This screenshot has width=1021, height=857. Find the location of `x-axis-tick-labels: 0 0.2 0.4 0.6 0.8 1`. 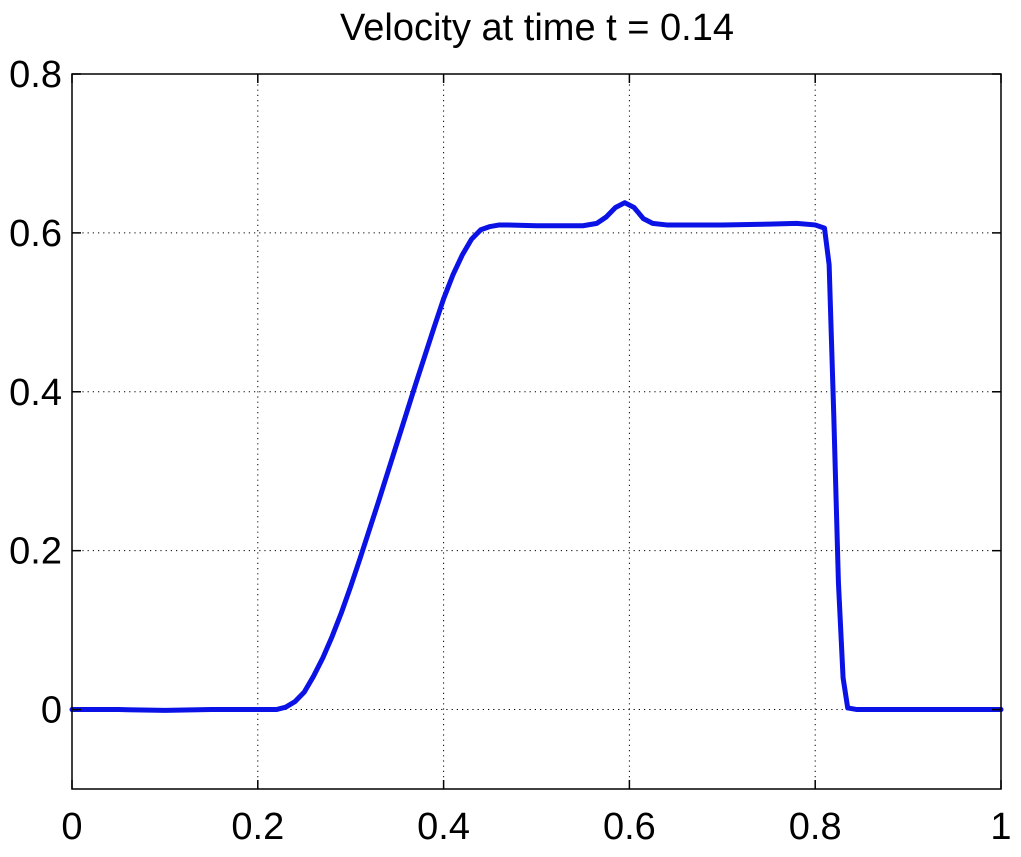

x-axis-tick-labels: 0 0.2 0.4 0.6 0.8 1 is located at coordinates (536, 827).